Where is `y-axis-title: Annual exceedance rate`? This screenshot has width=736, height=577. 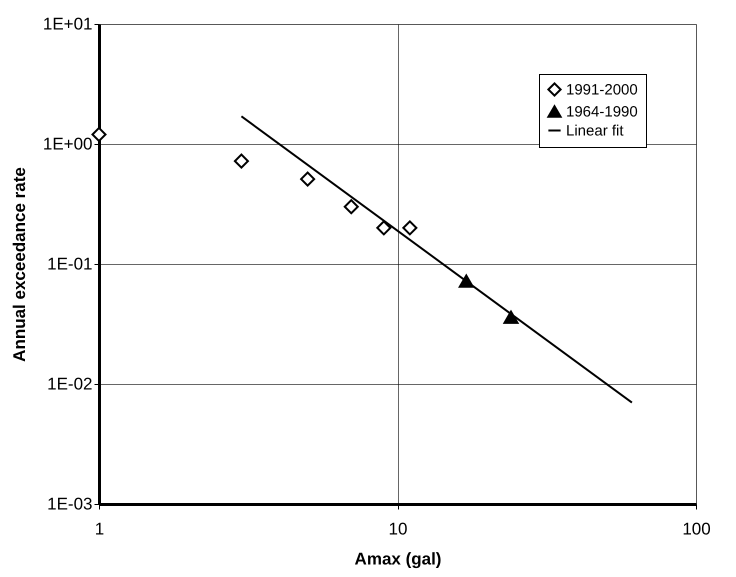 y-axis-title: Annual exceedance rate is located at coordinates (19, 264).